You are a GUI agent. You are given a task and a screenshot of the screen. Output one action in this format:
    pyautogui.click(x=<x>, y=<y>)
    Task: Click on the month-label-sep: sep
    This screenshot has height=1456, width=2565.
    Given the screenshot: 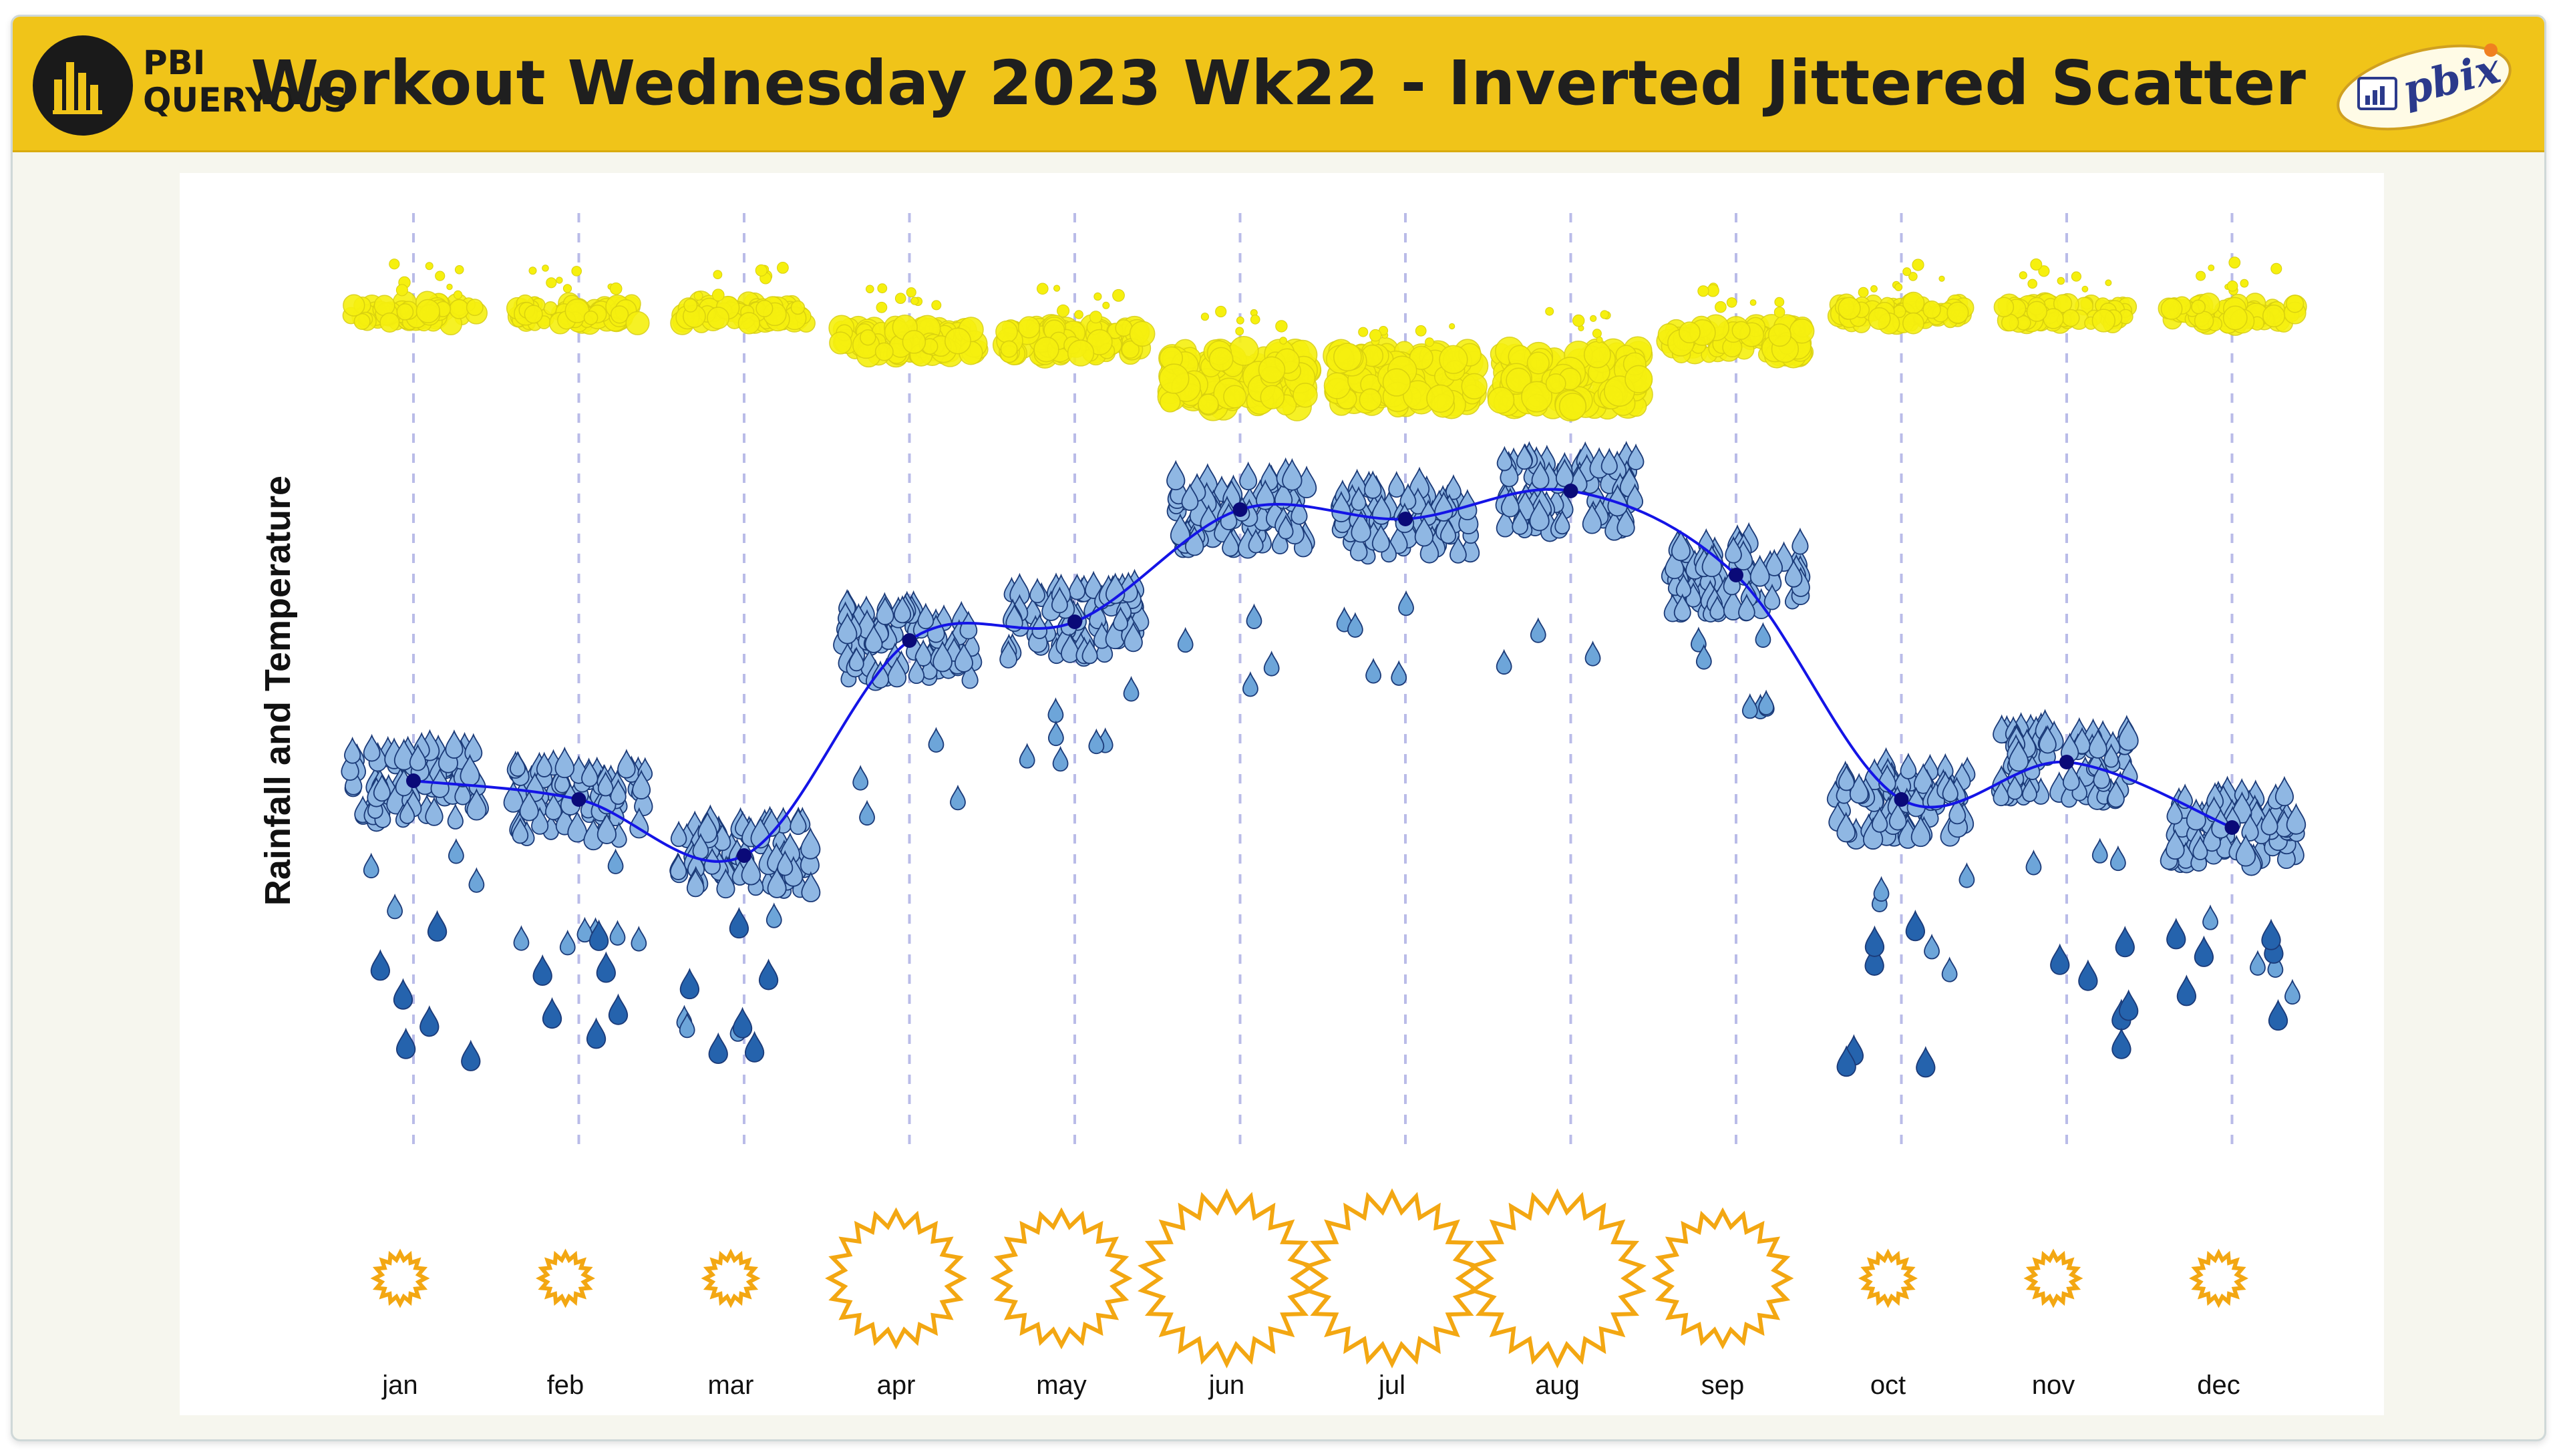 What is the action you would take?
    pyautogui.click(x=1723, y=1385)
    